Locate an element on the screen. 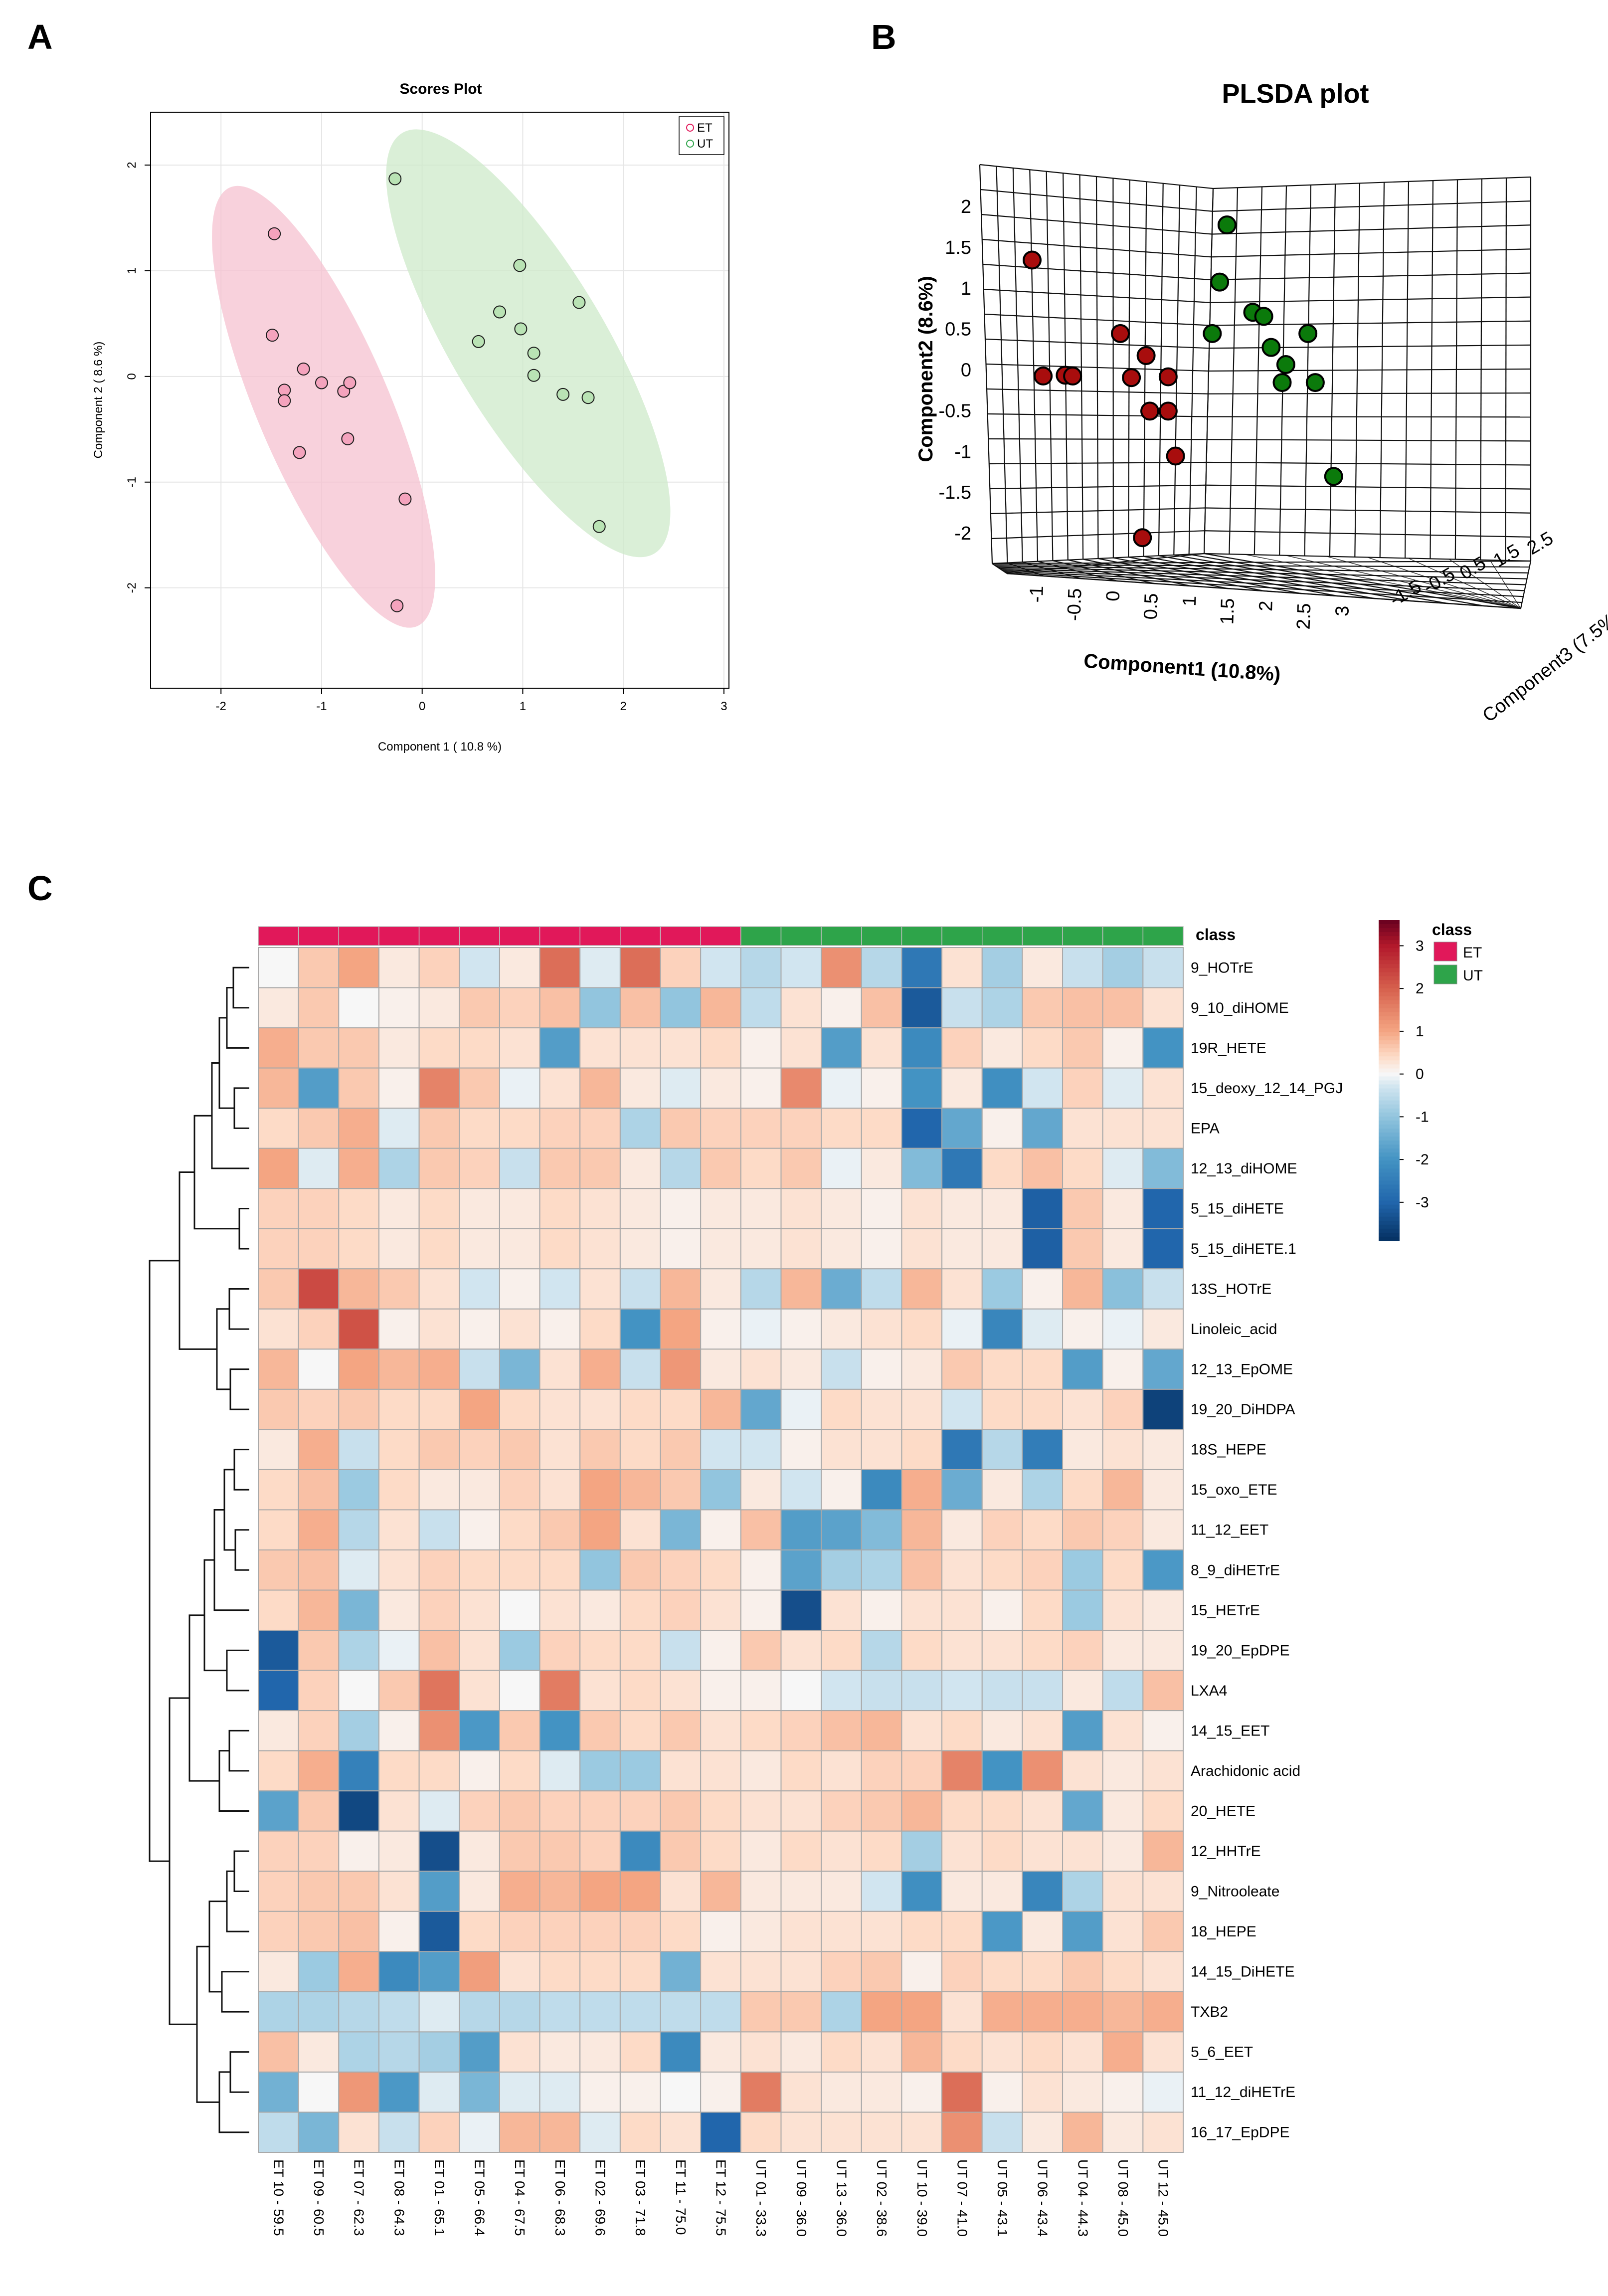 This screenshot has width=1608, height=2296. heatmap-row-label: 19_20_DiHDPA is located at coordinates (1243, 1409).